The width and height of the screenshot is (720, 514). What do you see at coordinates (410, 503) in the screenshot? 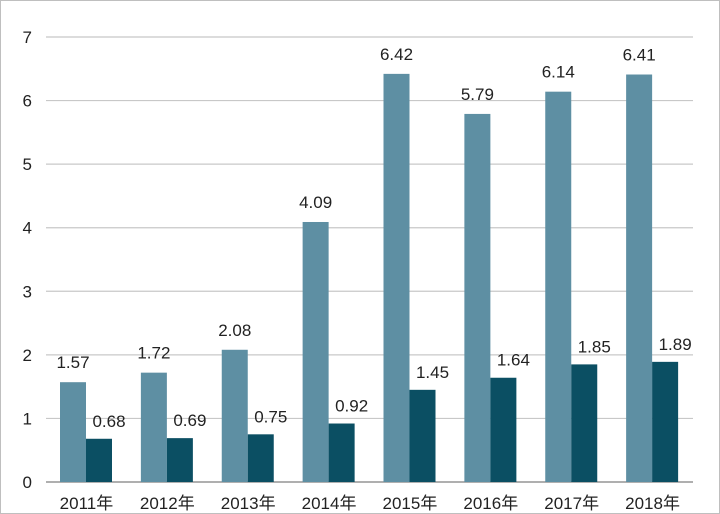
I see `x-tick-label: 2015年` at bounding box center [410, 503].